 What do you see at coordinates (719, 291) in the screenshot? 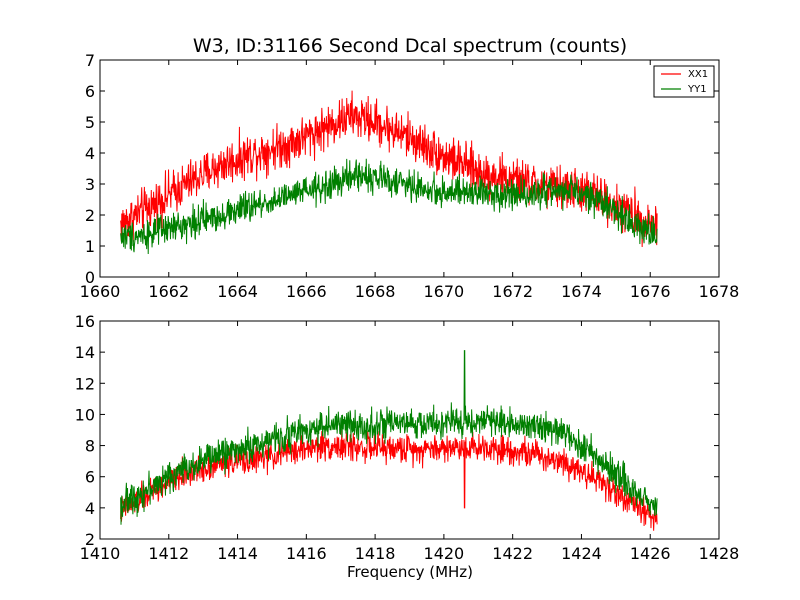
I see `top-x-tick-label: 1678` at bounding box center [719, 291].